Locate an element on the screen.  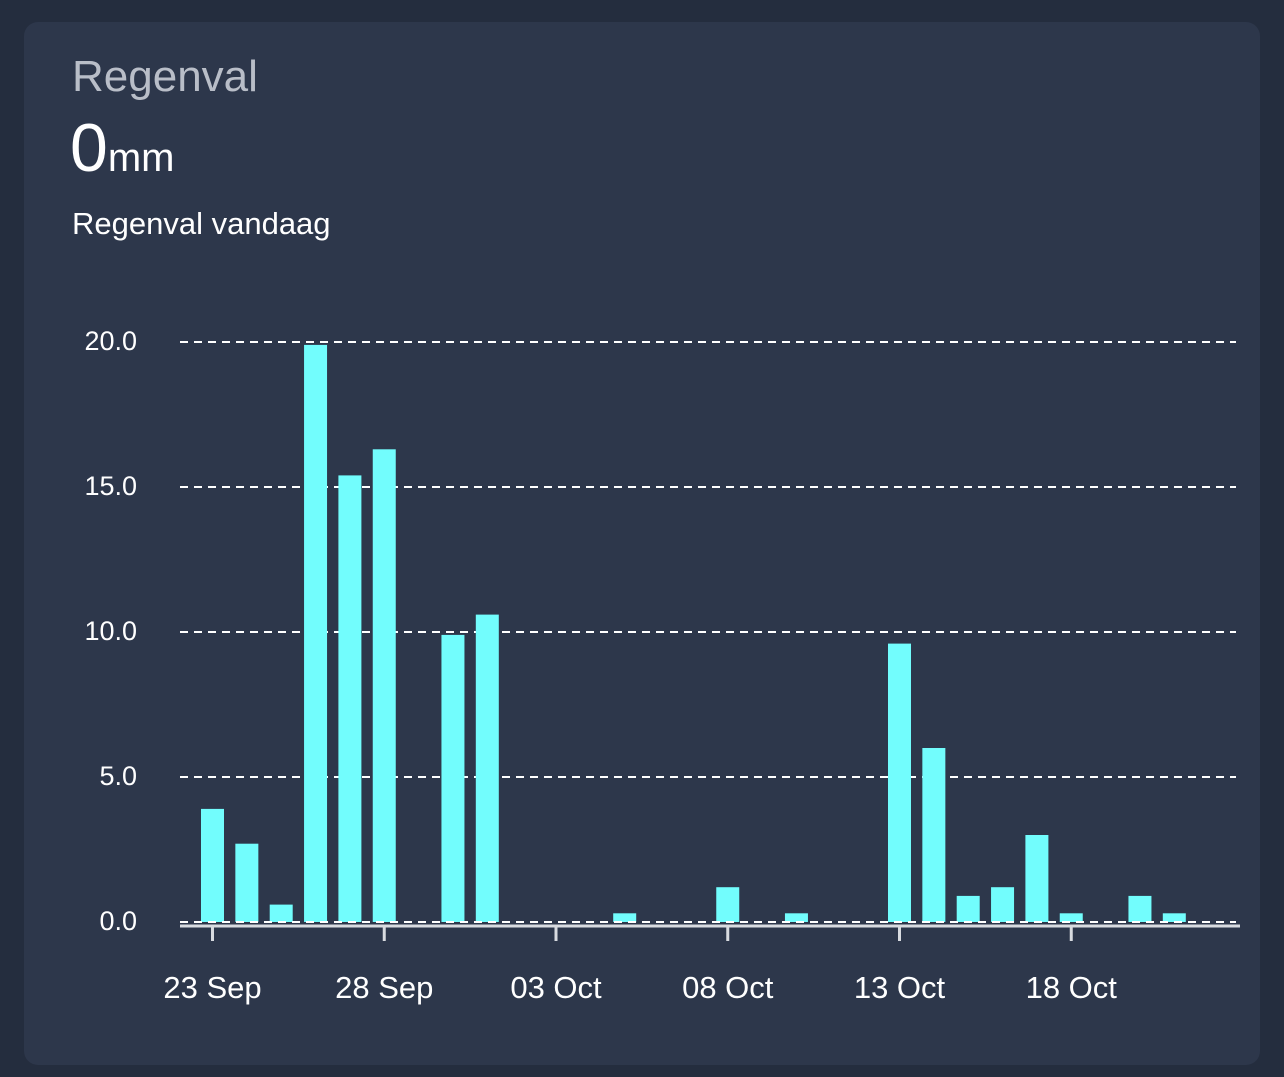
x-tick-label: 28 Sep is located at coordinates (384, 987).